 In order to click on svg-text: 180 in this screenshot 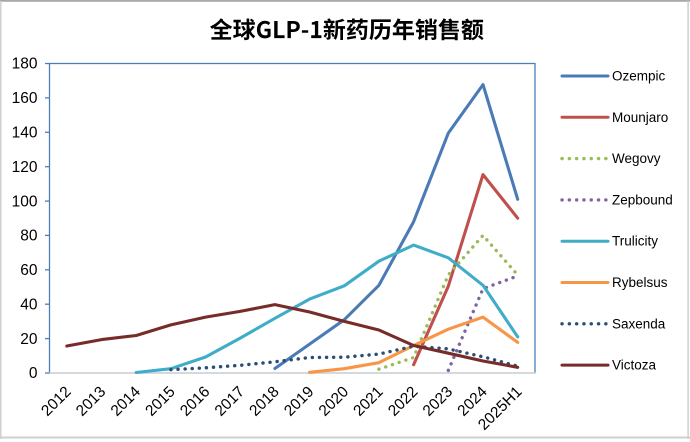, I will do `click(25, 64)`.